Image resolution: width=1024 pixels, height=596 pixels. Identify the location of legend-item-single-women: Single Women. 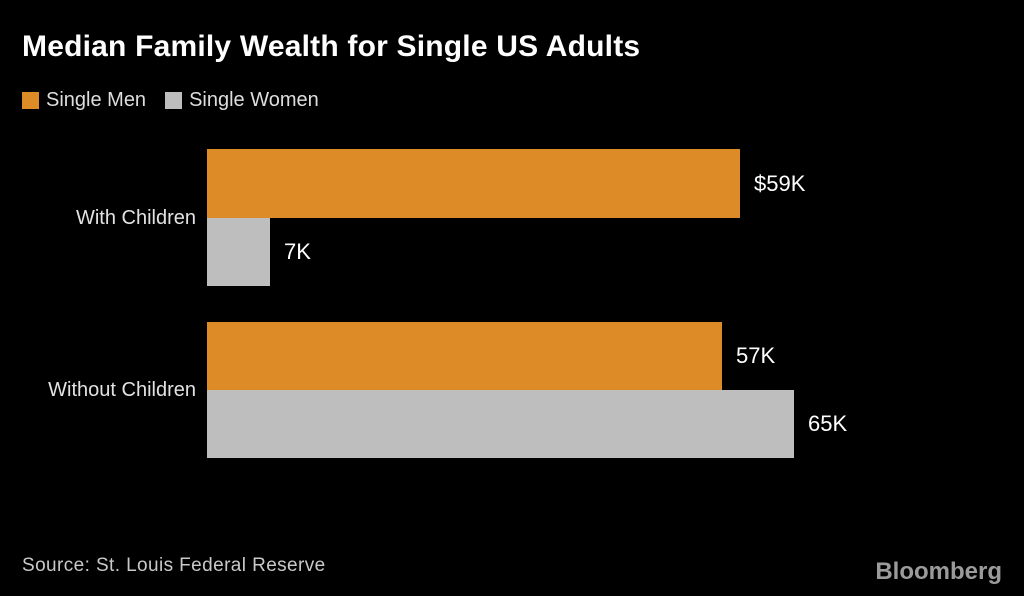
(242, 100).